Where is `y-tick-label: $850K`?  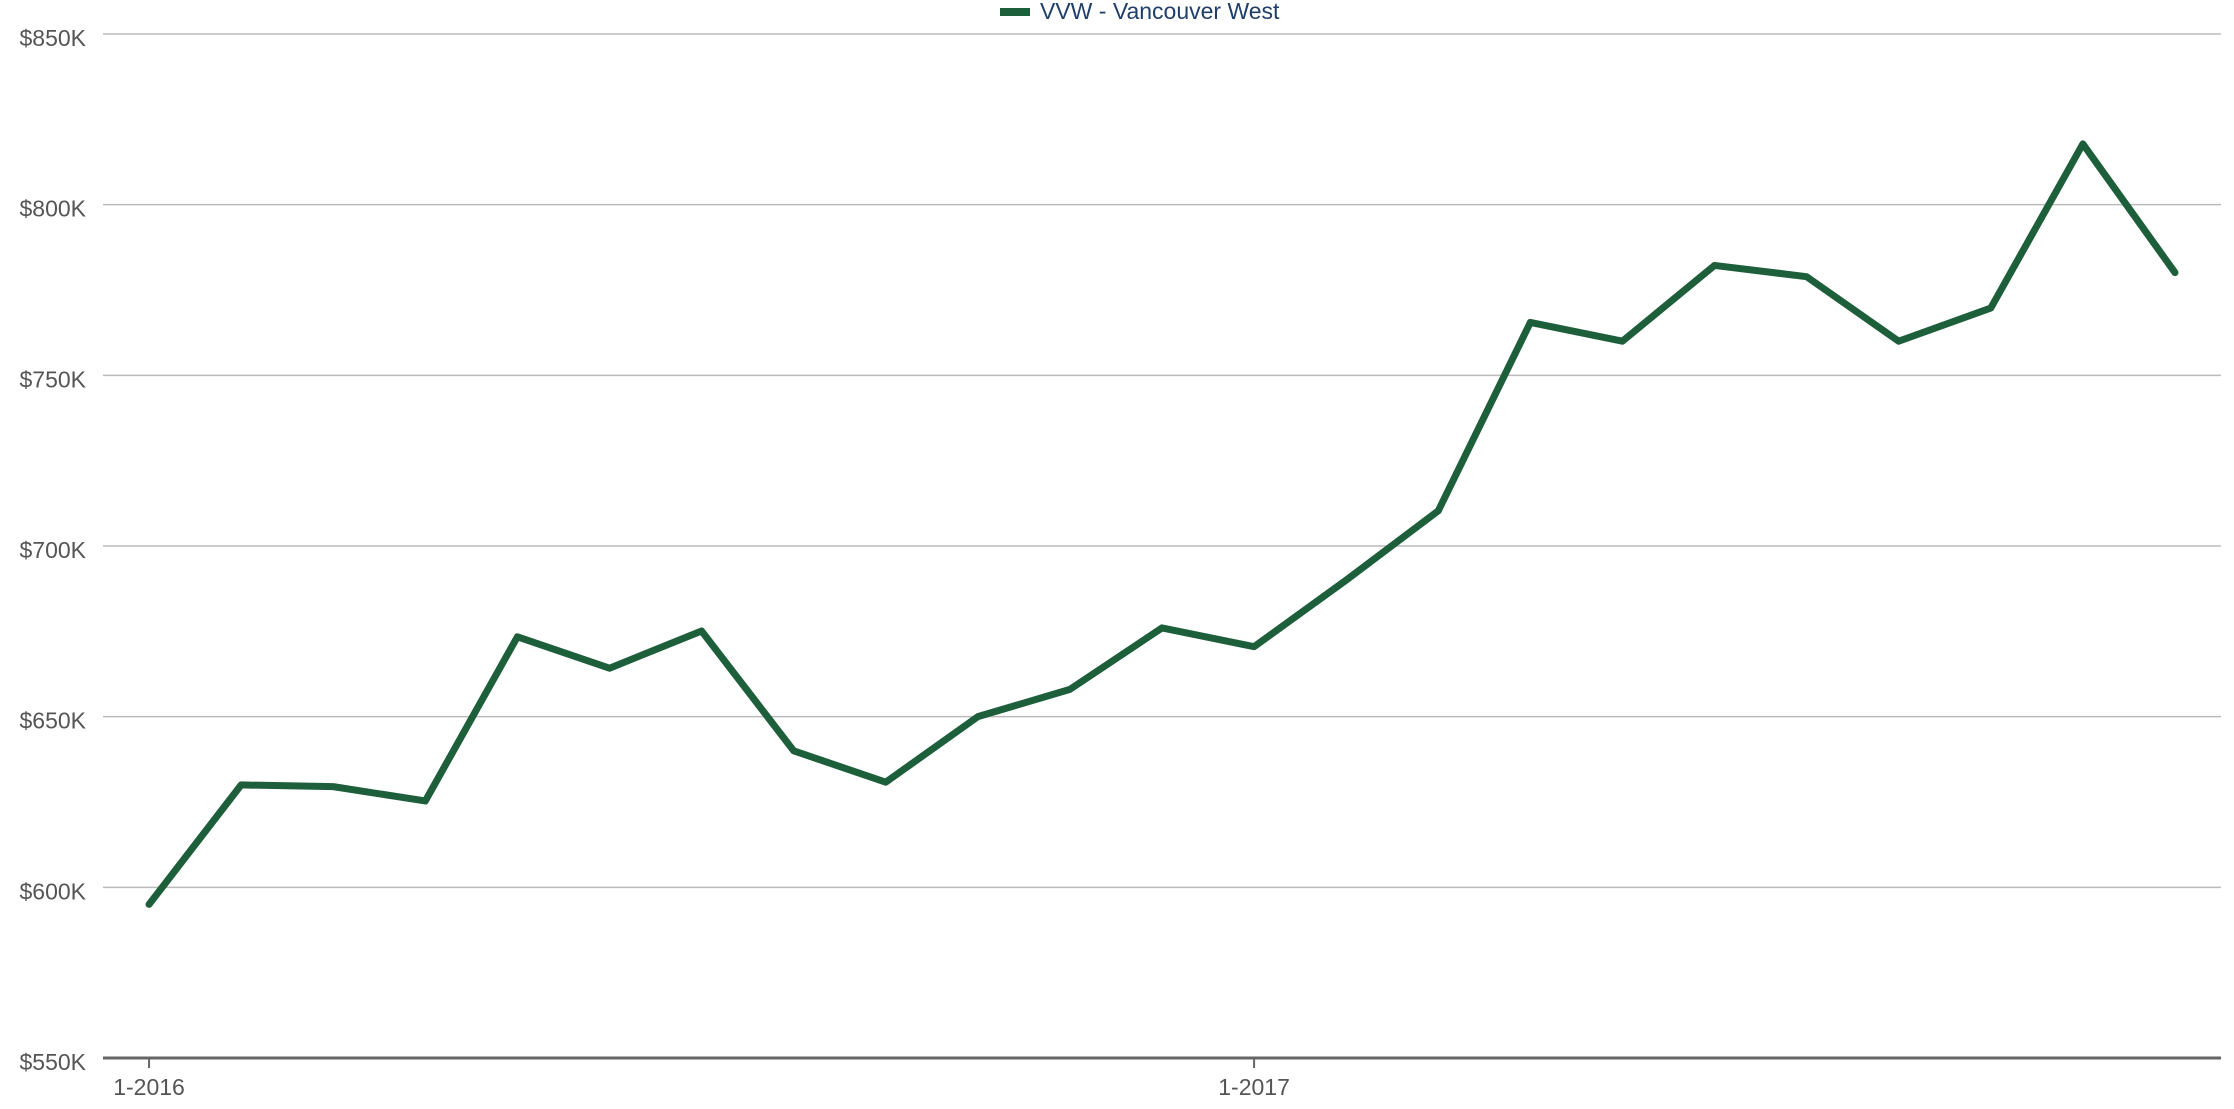 y-tick-label: $850K is located at coordinates (52, 38).